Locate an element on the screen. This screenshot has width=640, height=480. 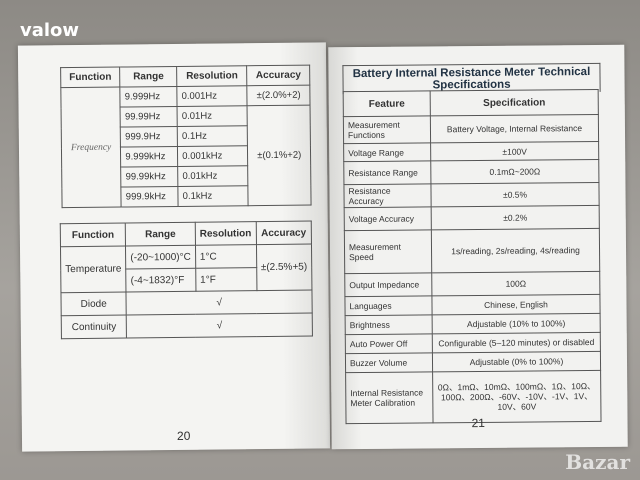
resolution-cell: 1°F is located at coordinates (226, 279).